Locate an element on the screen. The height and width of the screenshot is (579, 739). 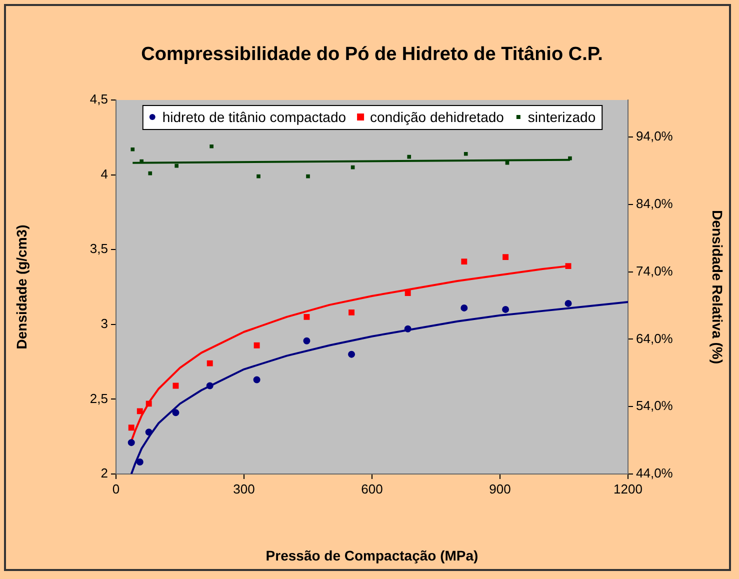
y2-tick-label: 84,0% is located at coordinates (655, 204).